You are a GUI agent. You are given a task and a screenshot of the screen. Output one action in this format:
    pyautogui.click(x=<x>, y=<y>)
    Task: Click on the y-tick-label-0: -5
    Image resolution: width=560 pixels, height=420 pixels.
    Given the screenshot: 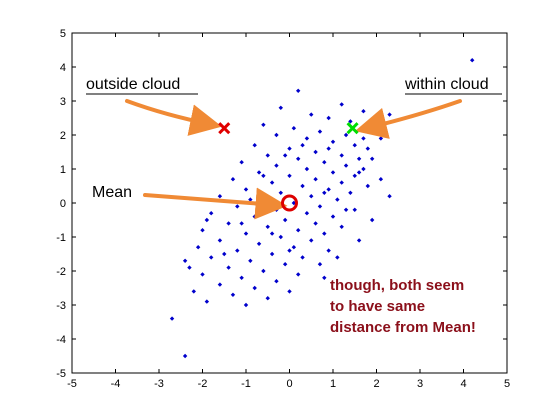 What is the action you would take?
    pyautogui.click(x=61, y=374)
    